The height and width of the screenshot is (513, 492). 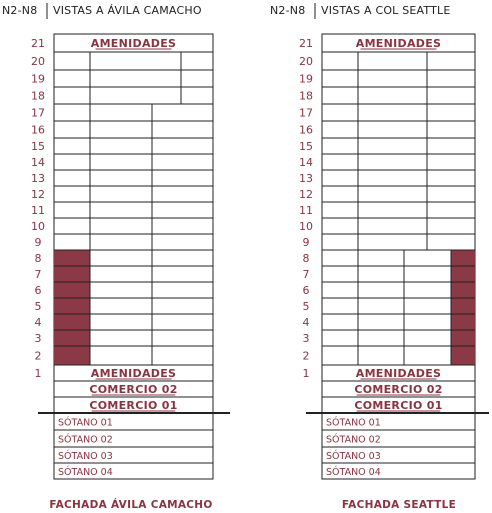 What do you see at coordinates (389, 305) in the screenshot?
I see `floor-row: 5` at bounding box center [389, 305].